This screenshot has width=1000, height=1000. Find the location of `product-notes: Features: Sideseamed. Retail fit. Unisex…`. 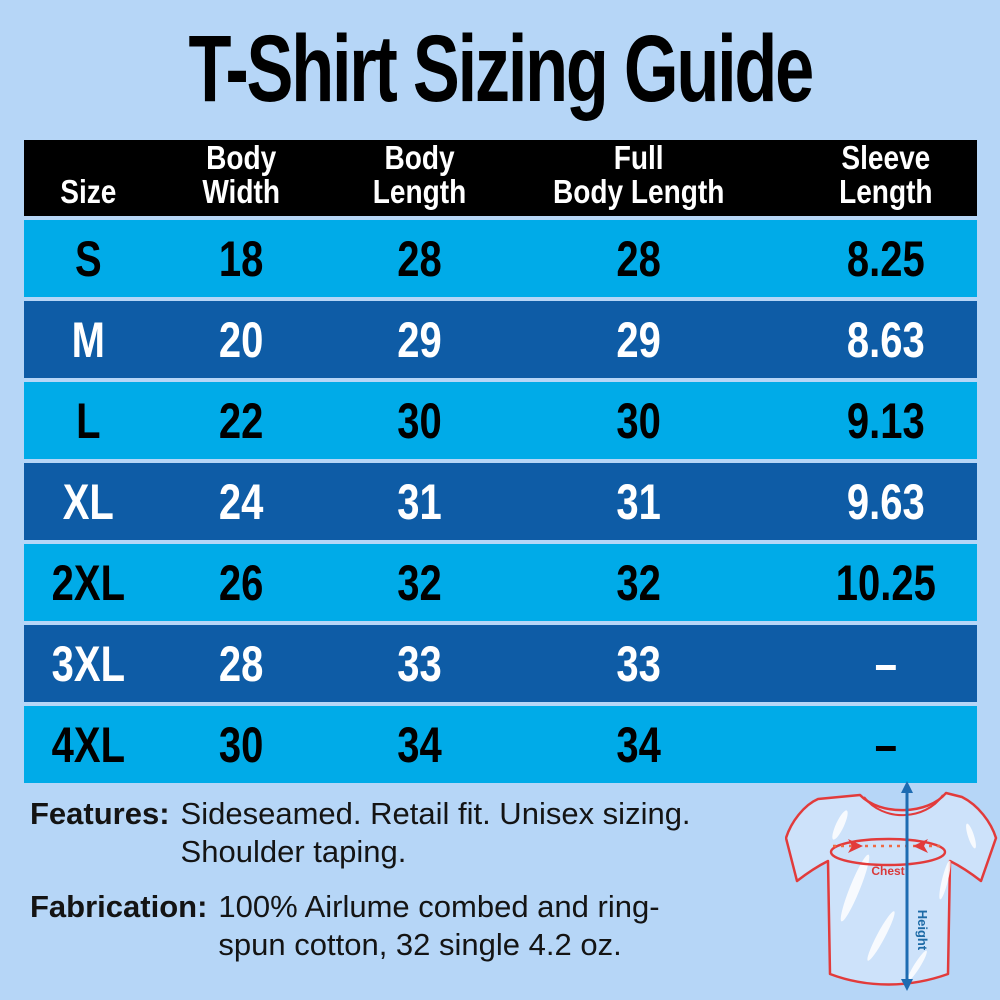

product-notes: Features: Sideseamed. Retail fit. Unisex… is located at coordinates (415, 888).